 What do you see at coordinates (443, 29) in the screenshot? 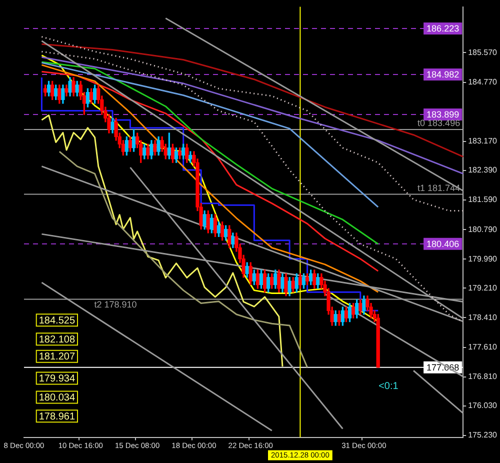
I see `ref-line-label: 186.223` at bounding box center [443, 29].